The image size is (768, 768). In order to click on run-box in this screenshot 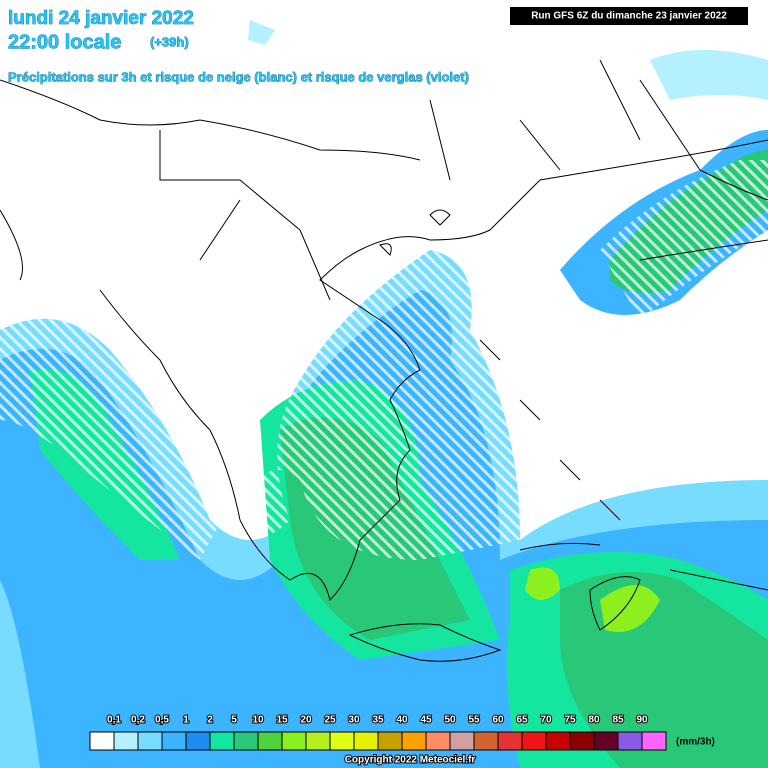, I will do `click(629, 16)`.